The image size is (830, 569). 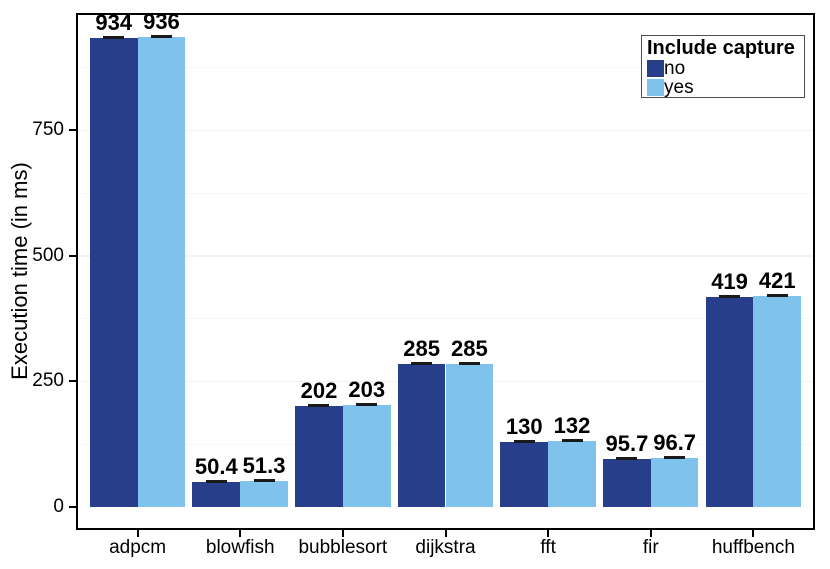 I want to click on legend-item-yes: yes, so click(x=723, y=87).